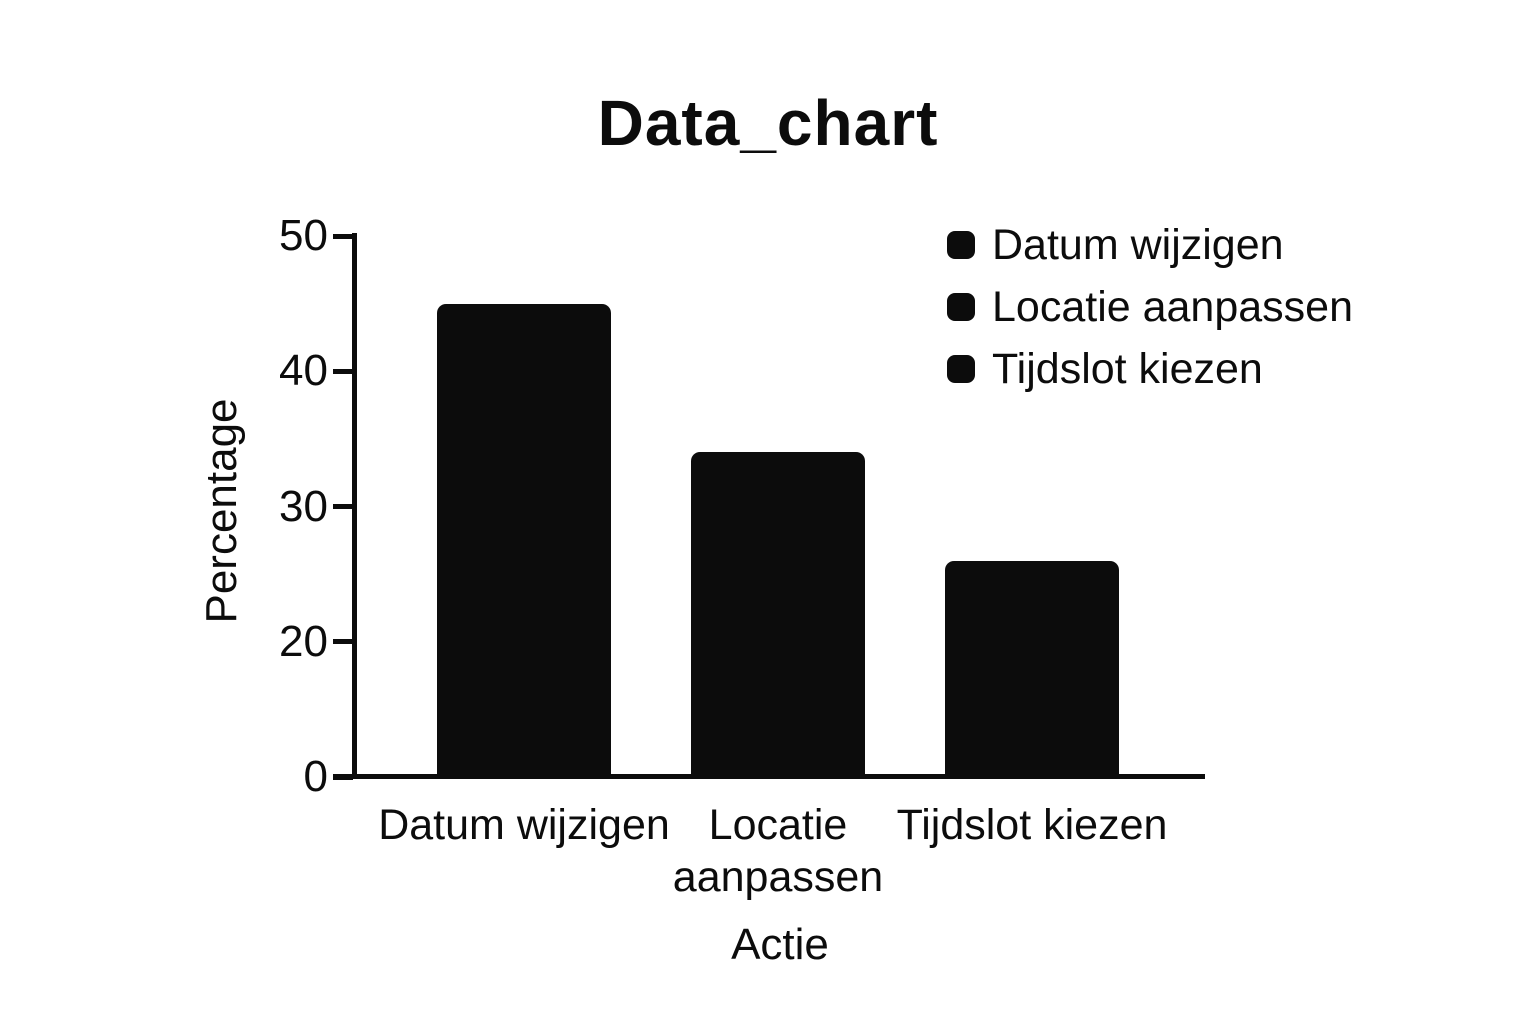 This screenshot has width=1536, height=1024. I want to click on x-category-label: Locatie aanpassen, so click(778, 851).